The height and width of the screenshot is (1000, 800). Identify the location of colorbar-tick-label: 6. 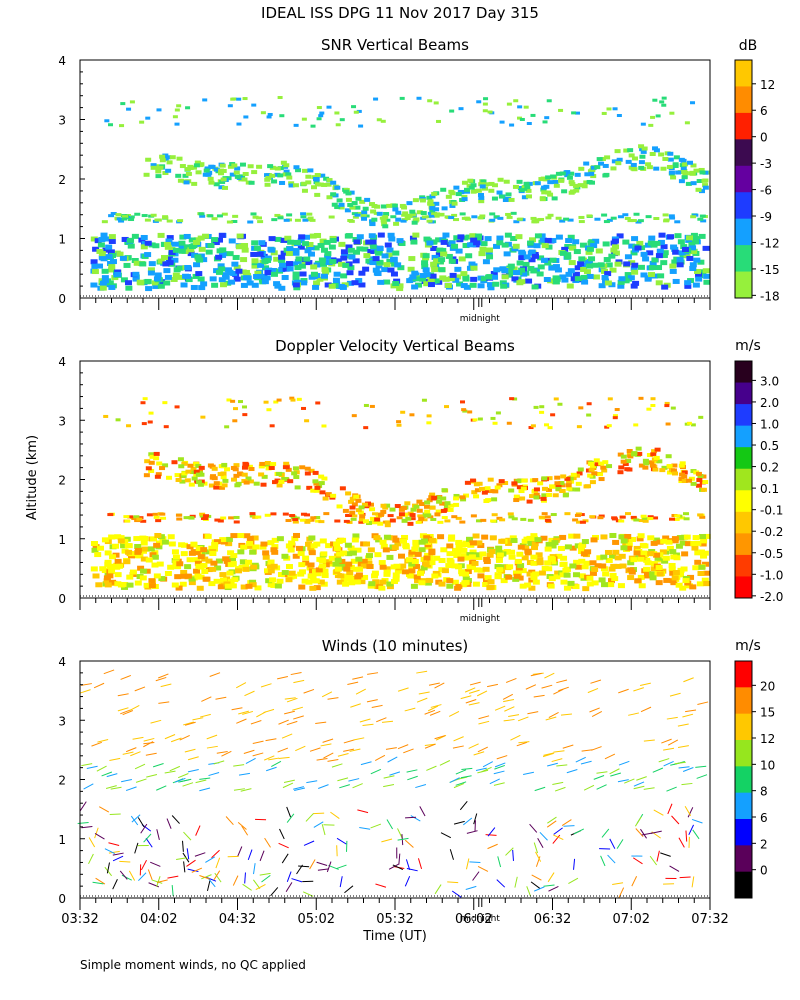
(764, 111).